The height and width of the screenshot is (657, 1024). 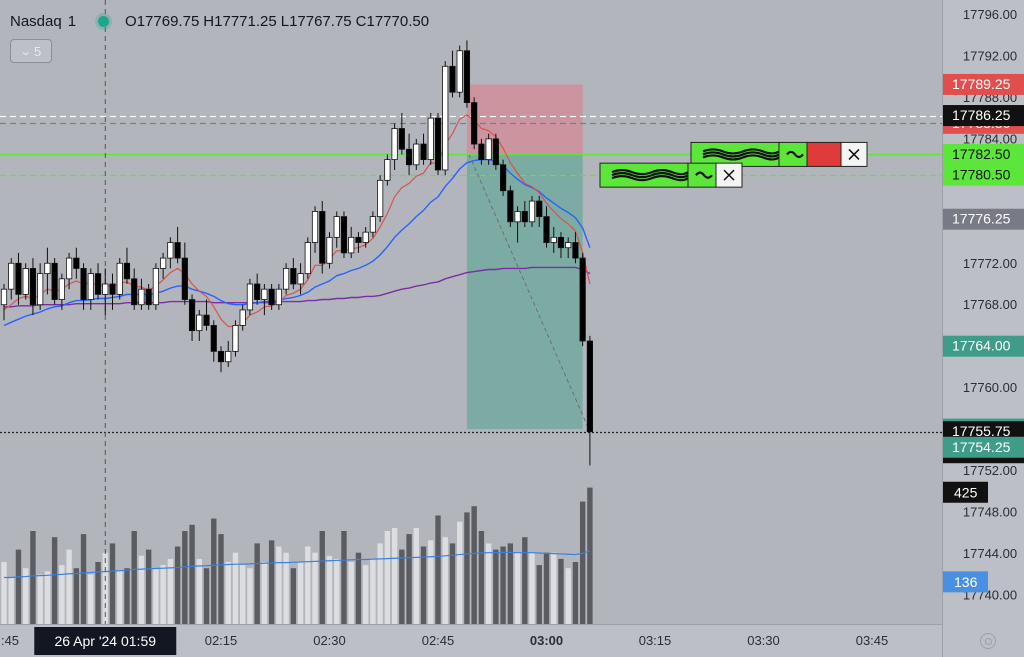 What do you see at coordinates (31, 51) in the screenshot?
I see `collapse-indicators-button: ⌄ 5` at bounding box center [31, 51].